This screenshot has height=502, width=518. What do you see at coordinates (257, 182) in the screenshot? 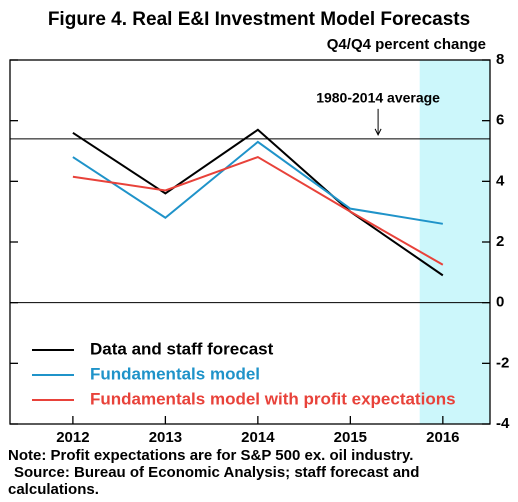
I see `series-line` at bounding box center [257, 182].